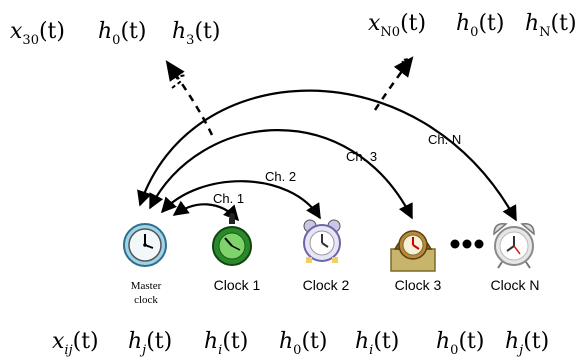  What do you see at coordinates (146, 286) in the screenshot?
I see `master-clock-label-line1: Master` at bounding box center [146, 286].